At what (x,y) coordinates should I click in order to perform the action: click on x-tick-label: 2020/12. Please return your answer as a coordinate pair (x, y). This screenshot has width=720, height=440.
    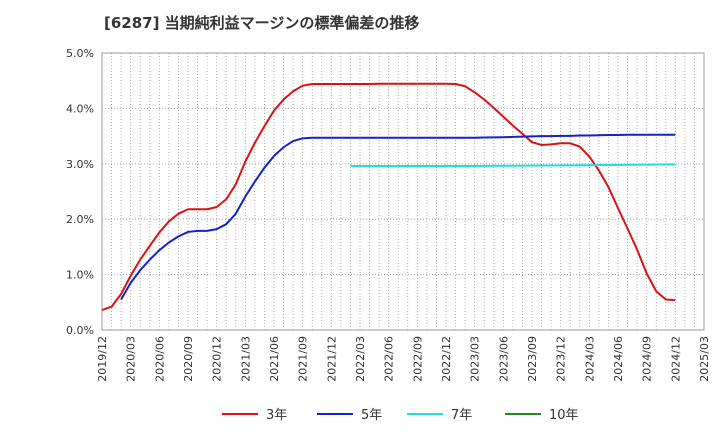
    Looking at the image, I should click on (217, 359).